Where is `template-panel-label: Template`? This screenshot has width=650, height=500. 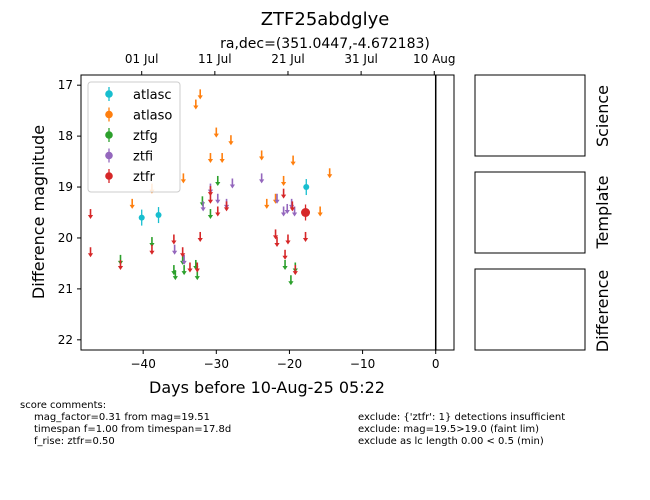 template-panel-label: Template is located at coordinates (602, 212).